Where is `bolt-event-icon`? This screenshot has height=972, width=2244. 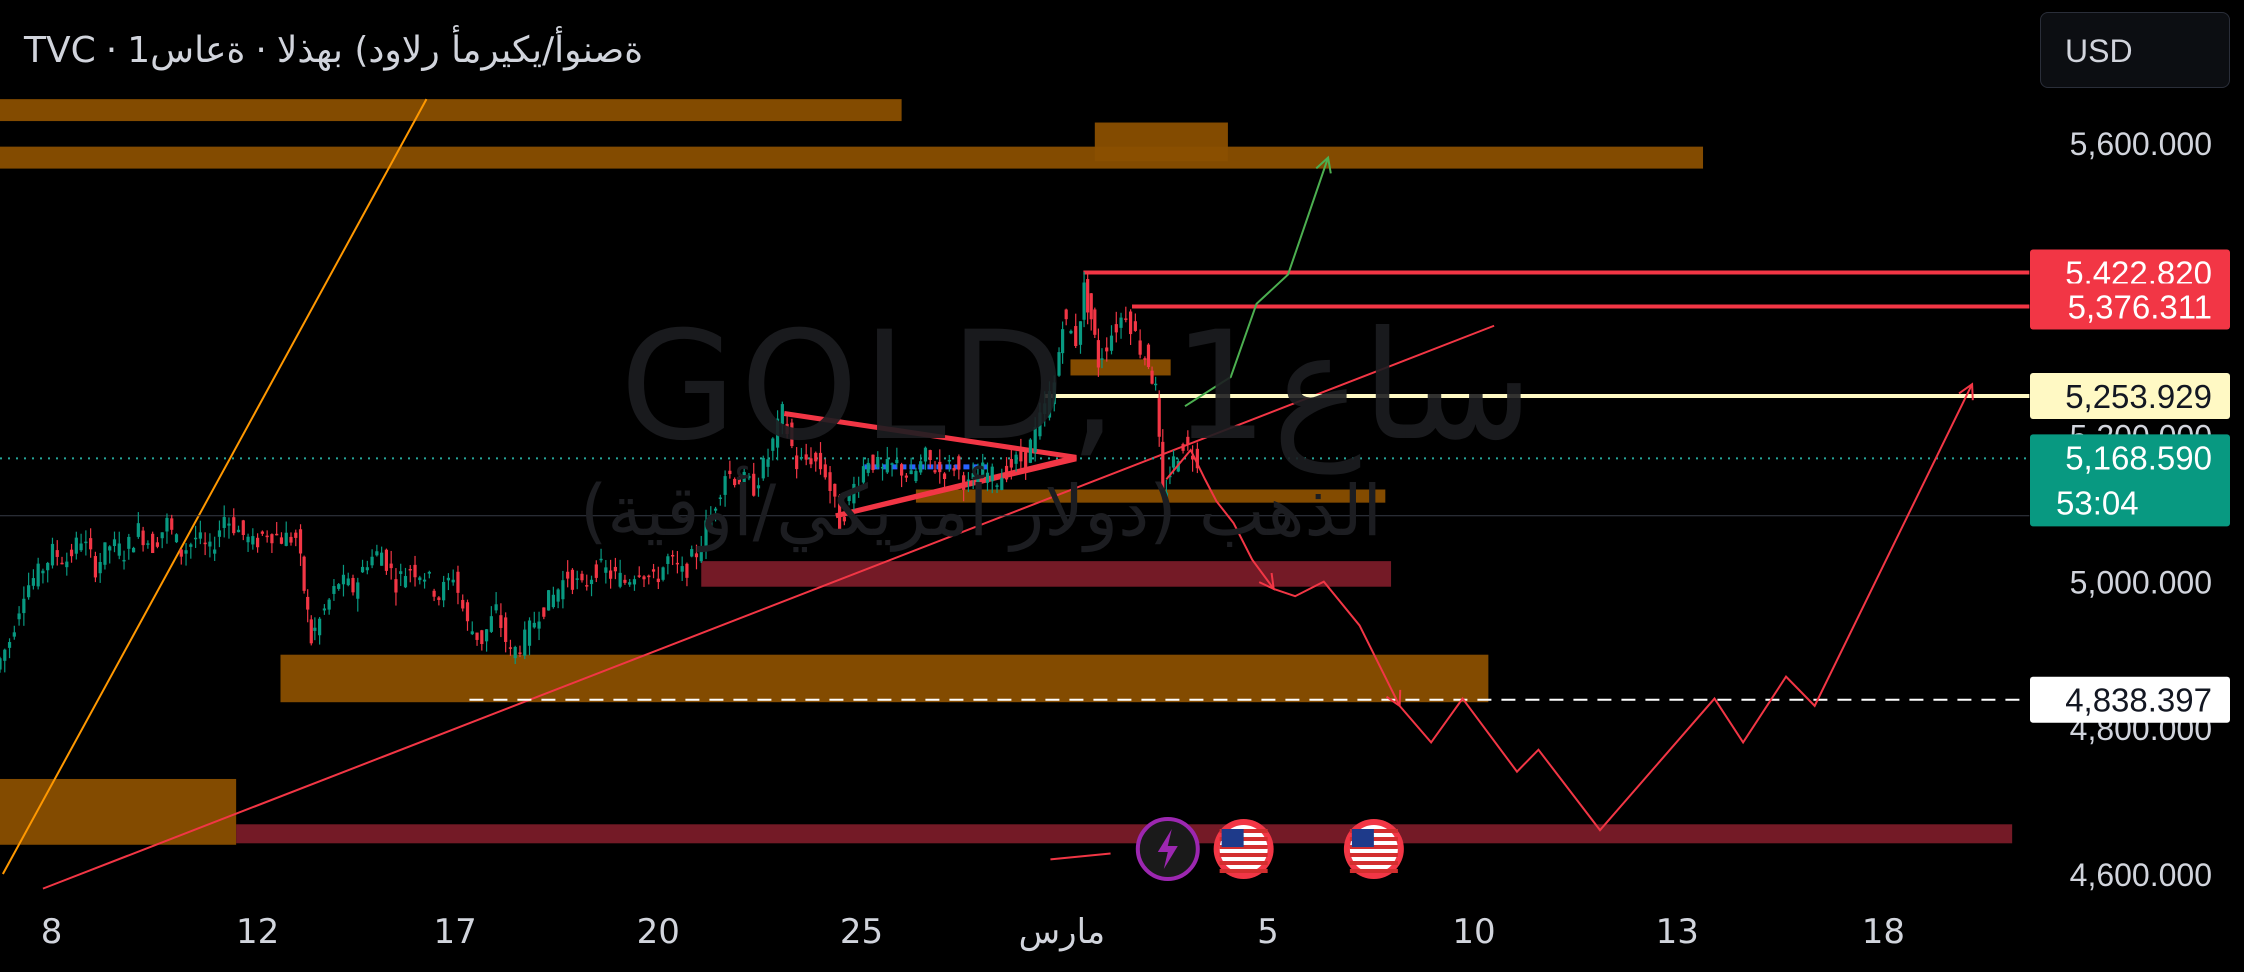
bolt-event-icon is located at coordinates (1167, 849).